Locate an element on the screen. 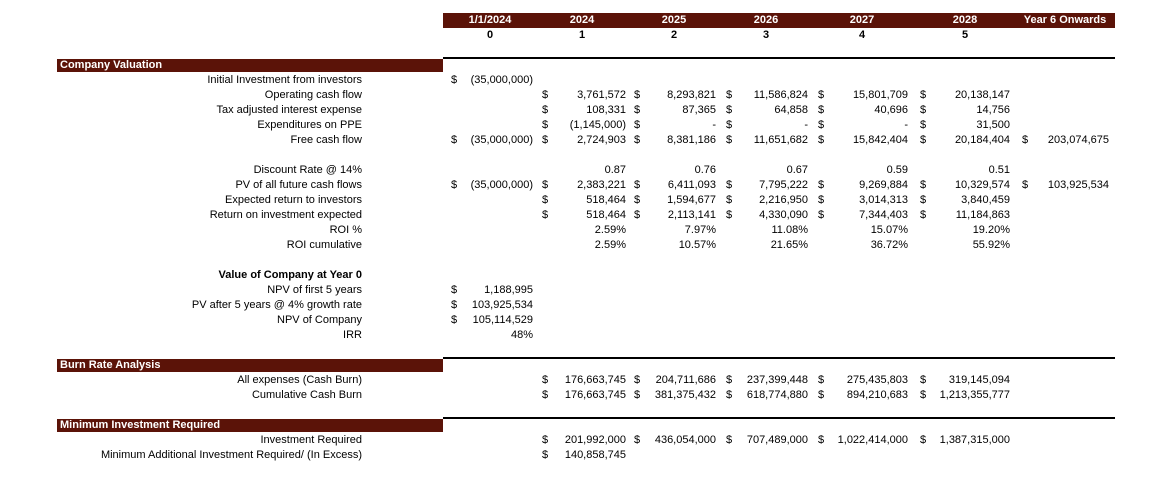 This screenshot has height=485, width=1169. section-title: Burn Rate Analysis is located at coordinates (110, 365).